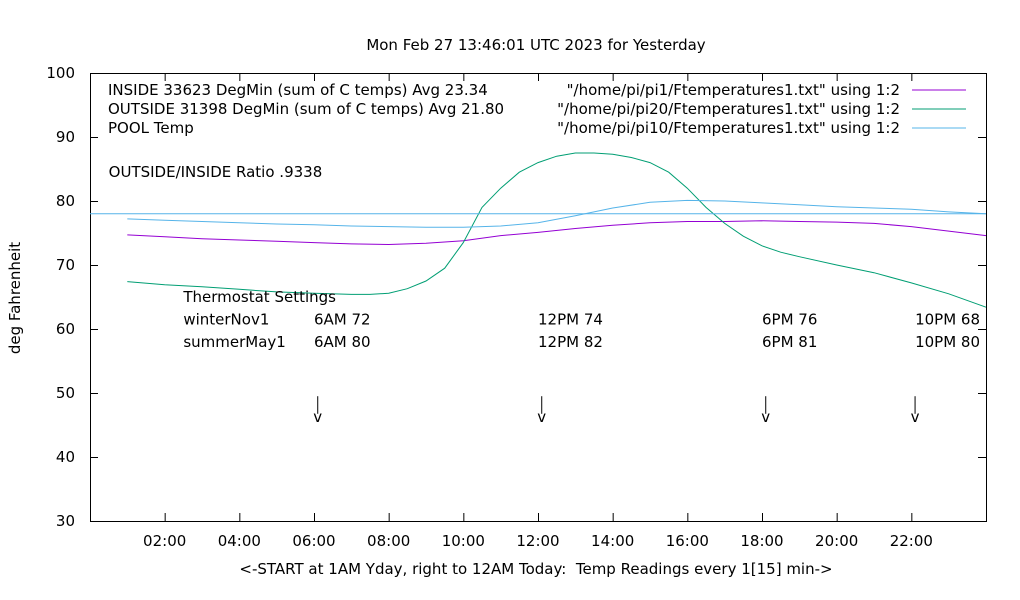 The height and width of the screenshot is (600, 1020). Describe the element at coordinates (789, 342) in the screenshot. I see `thermostat-setting: 6PM 81` at that location.